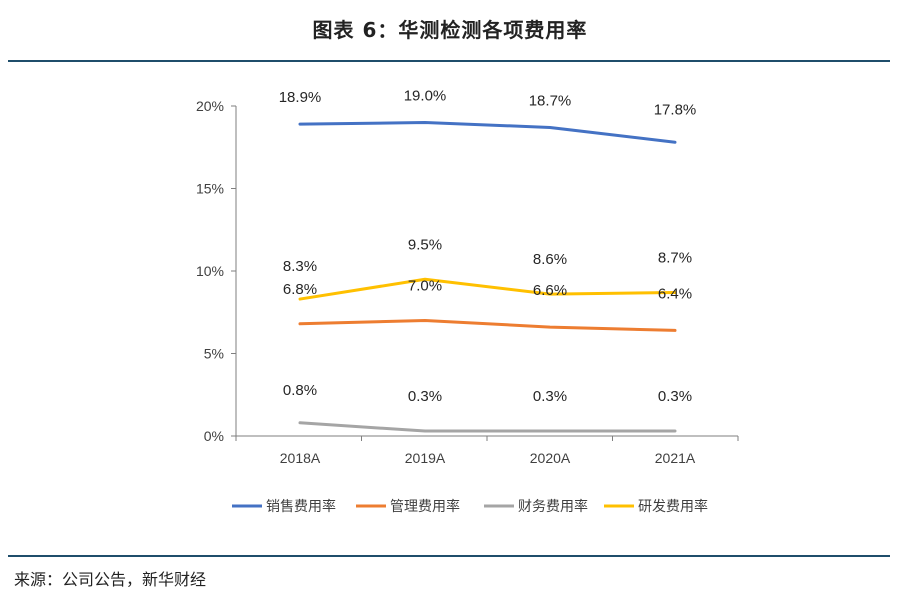  Describe the element at coordinates (110, 579) in the screenshot. I see `source-note: 来源：公司公告，新华财经` at that location.